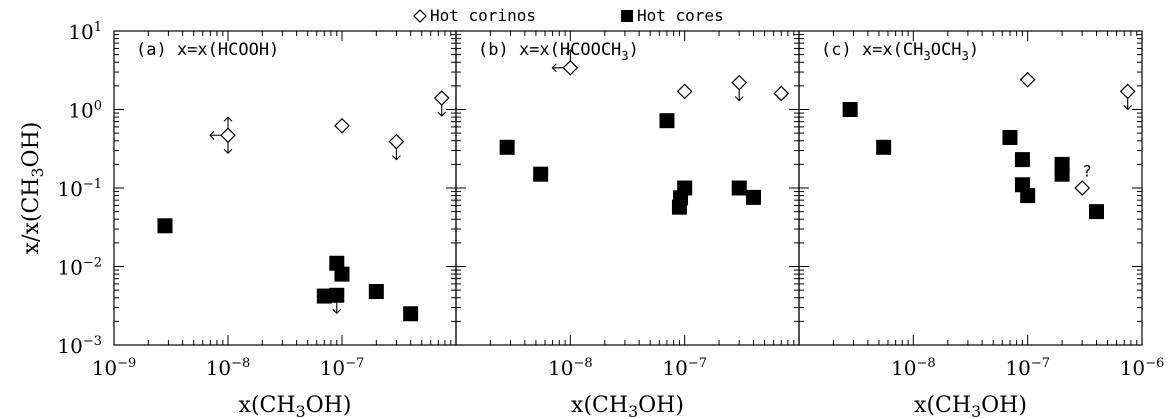  Describe the element at coordinates (558, 51) in the screenshot. I see `panel-title: (b) x=x(HCOOCH3)` at that location.